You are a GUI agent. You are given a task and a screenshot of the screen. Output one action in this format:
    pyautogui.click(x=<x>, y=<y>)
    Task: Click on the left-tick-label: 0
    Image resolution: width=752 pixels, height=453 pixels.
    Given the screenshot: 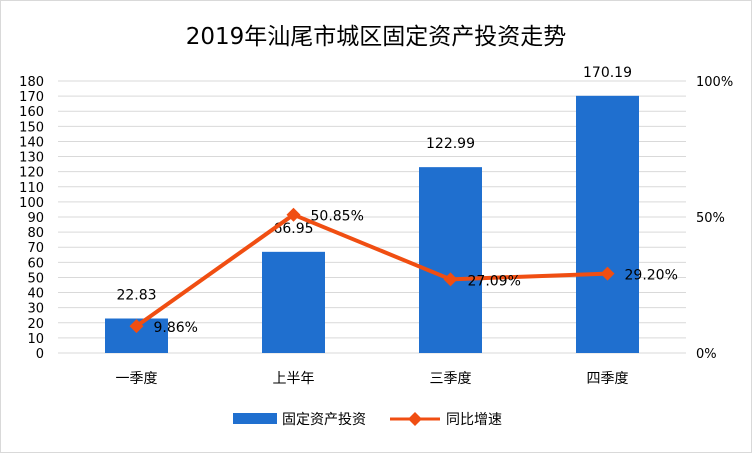 What is the action you would take?
    pyautogui.click(x=40, y=354)
    